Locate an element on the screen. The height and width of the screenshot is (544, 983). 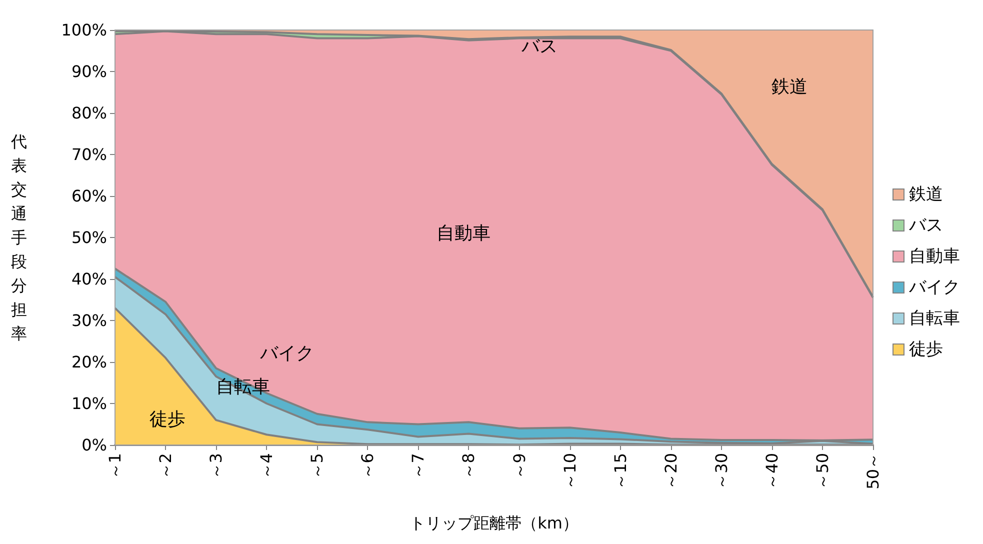
legend-label: 自動車 is located at coordinates (934, 256).